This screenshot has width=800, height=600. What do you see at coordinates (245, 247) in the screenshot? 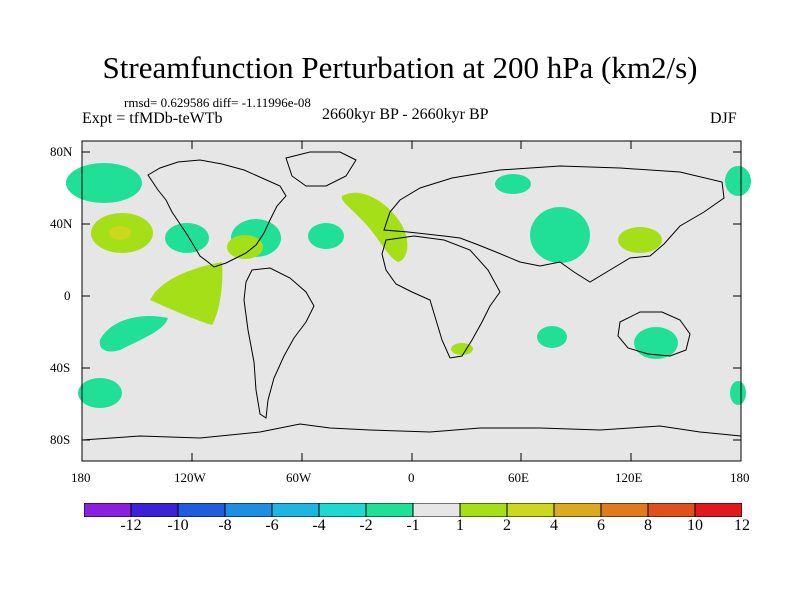
I see `contour-positive-gulf` at bounding box center [245, 247].